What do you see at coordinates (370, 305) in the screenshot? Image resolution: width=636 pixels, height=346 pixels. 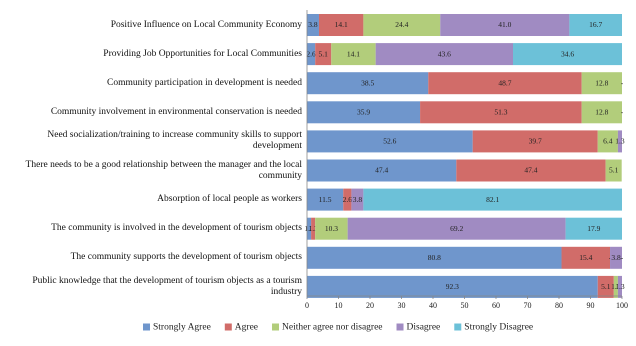 I see `x-tick-label: 20` at bounding box center [370, 305].